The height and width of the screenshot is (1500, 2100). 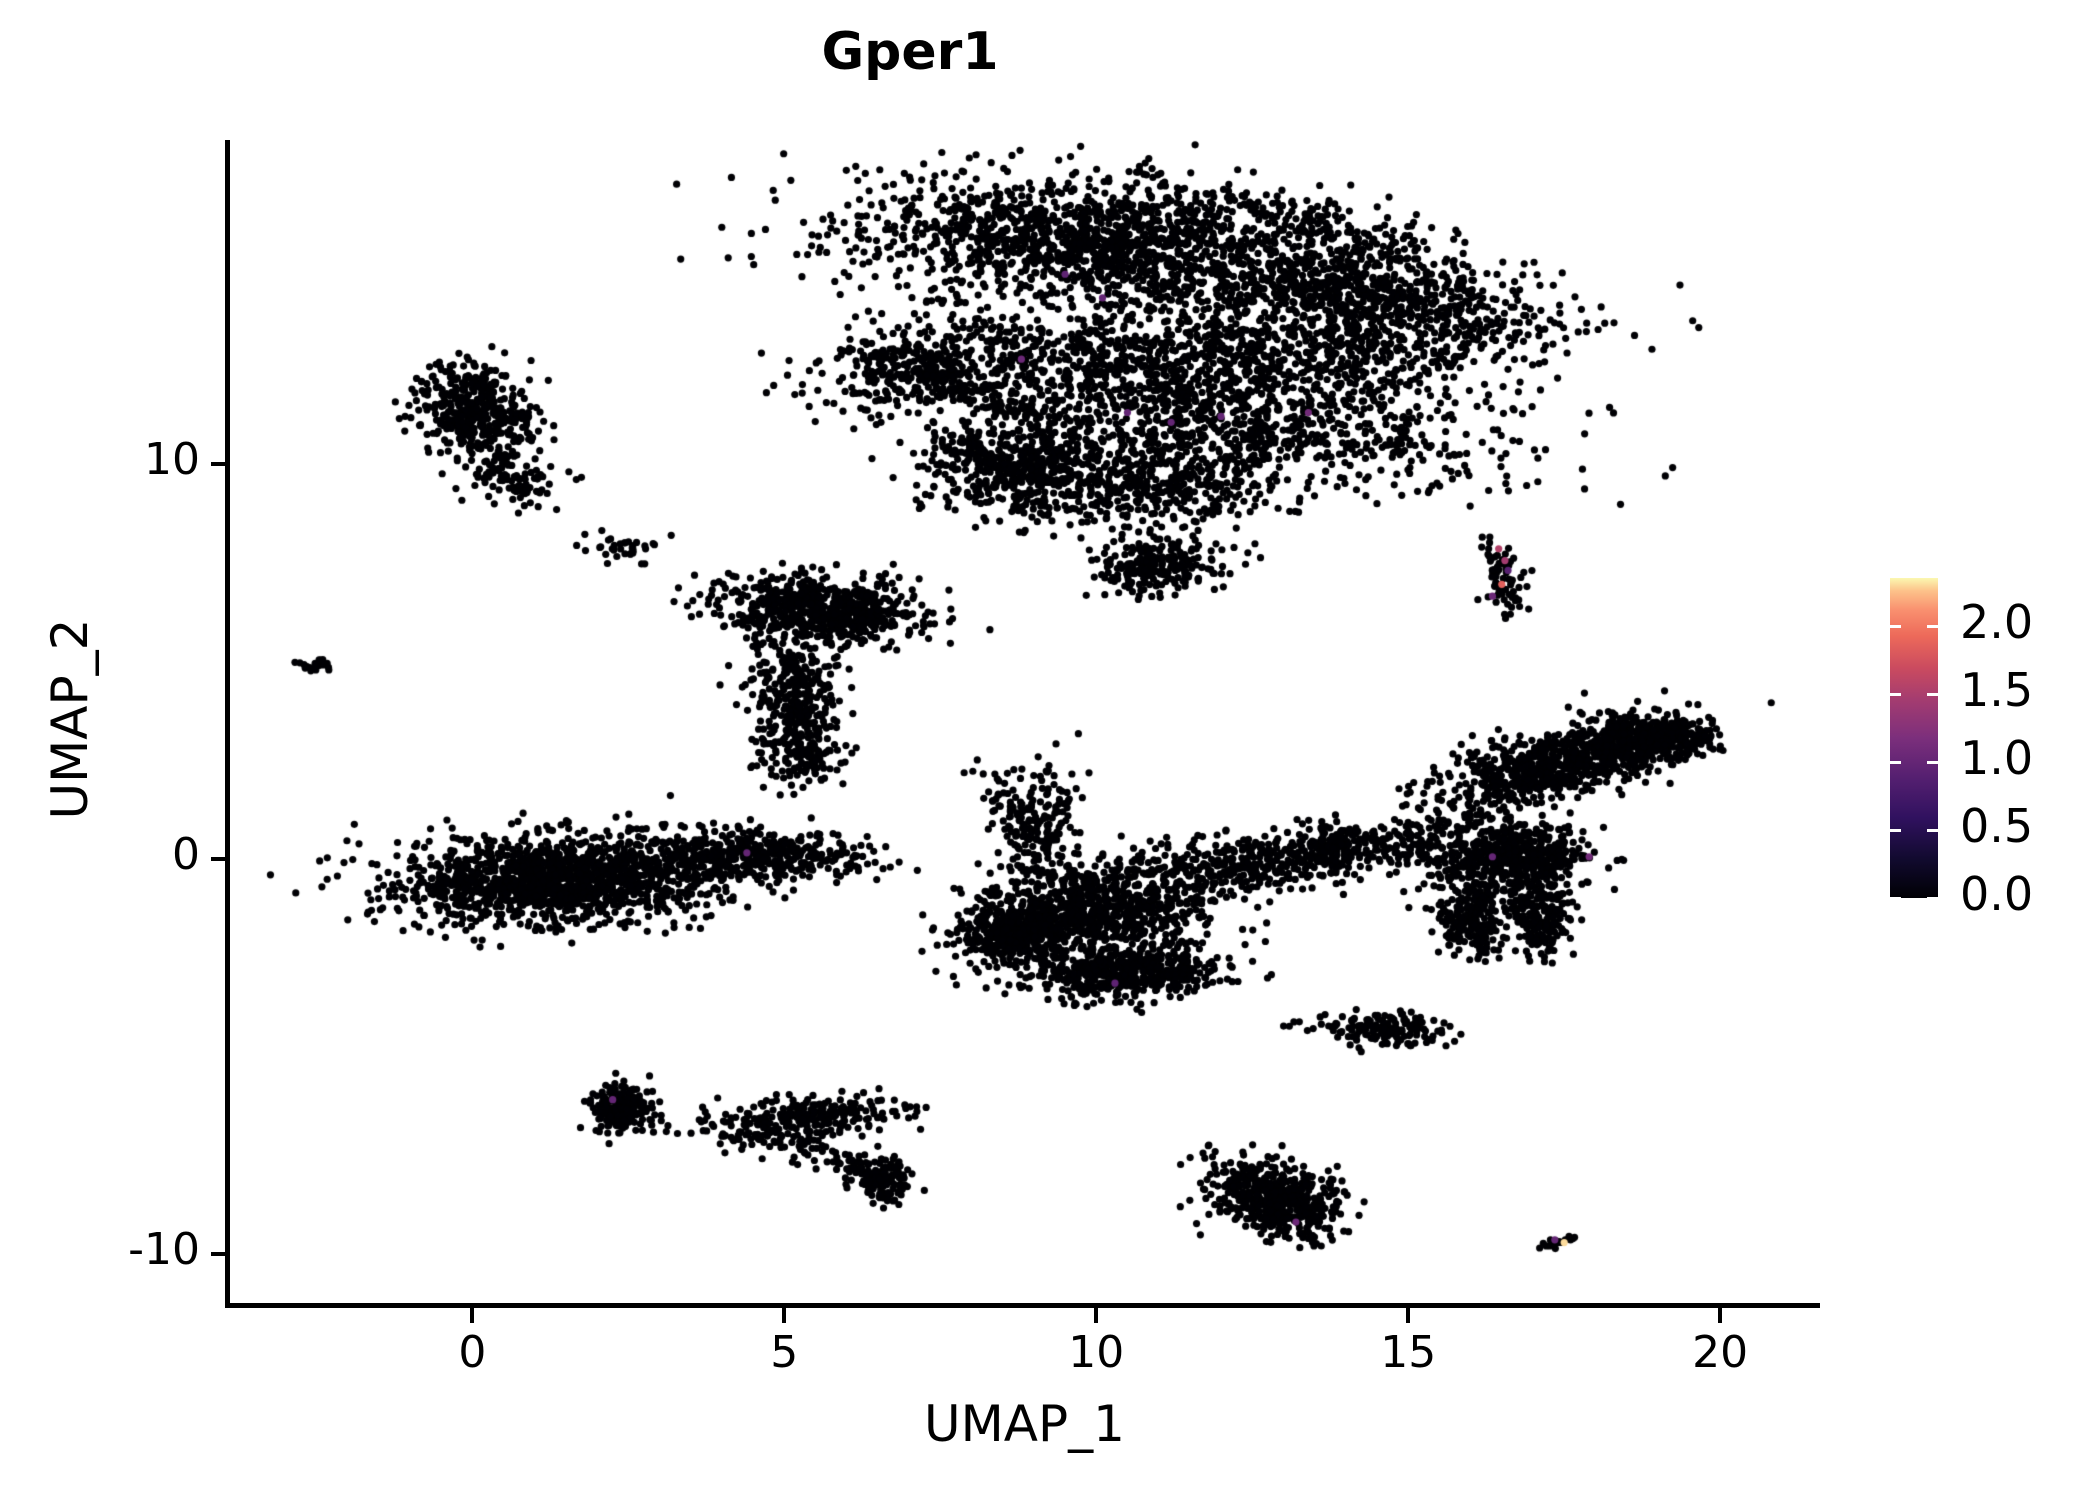 What do you see at coordinates (1997, 689) in the screenshot?
I see `colorbar-tick-label: 1.5` at bounding box center [1997, 689].